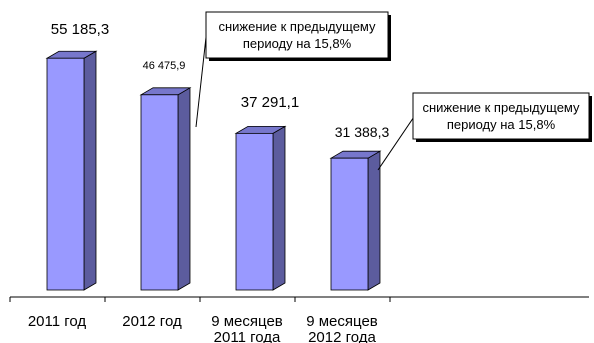 This screenshot has width=594, height=343. I want to click on x-tick-label: 2011 года, so click(247, 336).